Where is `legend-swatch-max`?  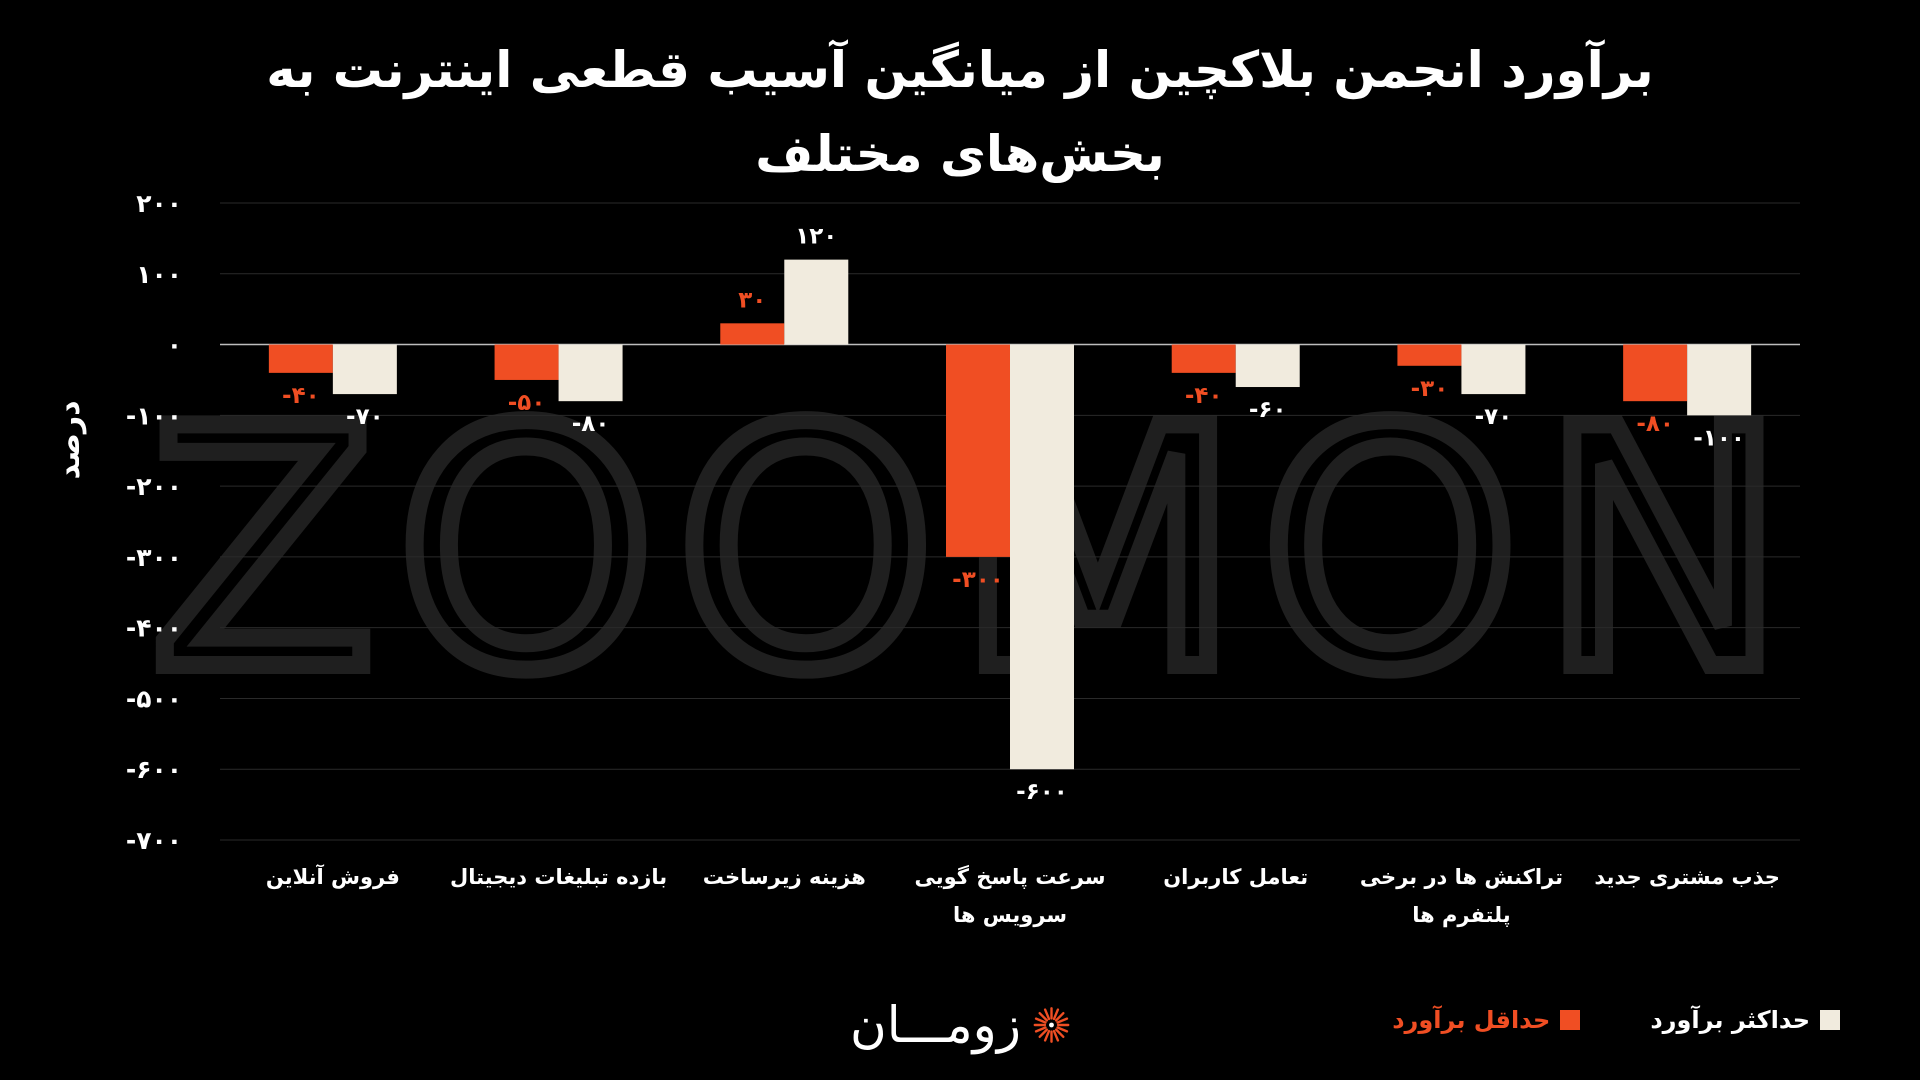
legend-swatch-max is located at coordinates (1830, 1020).